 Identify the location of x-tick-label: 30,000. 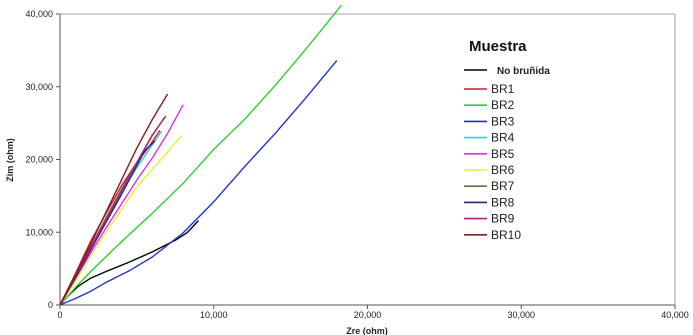
(521, 315).